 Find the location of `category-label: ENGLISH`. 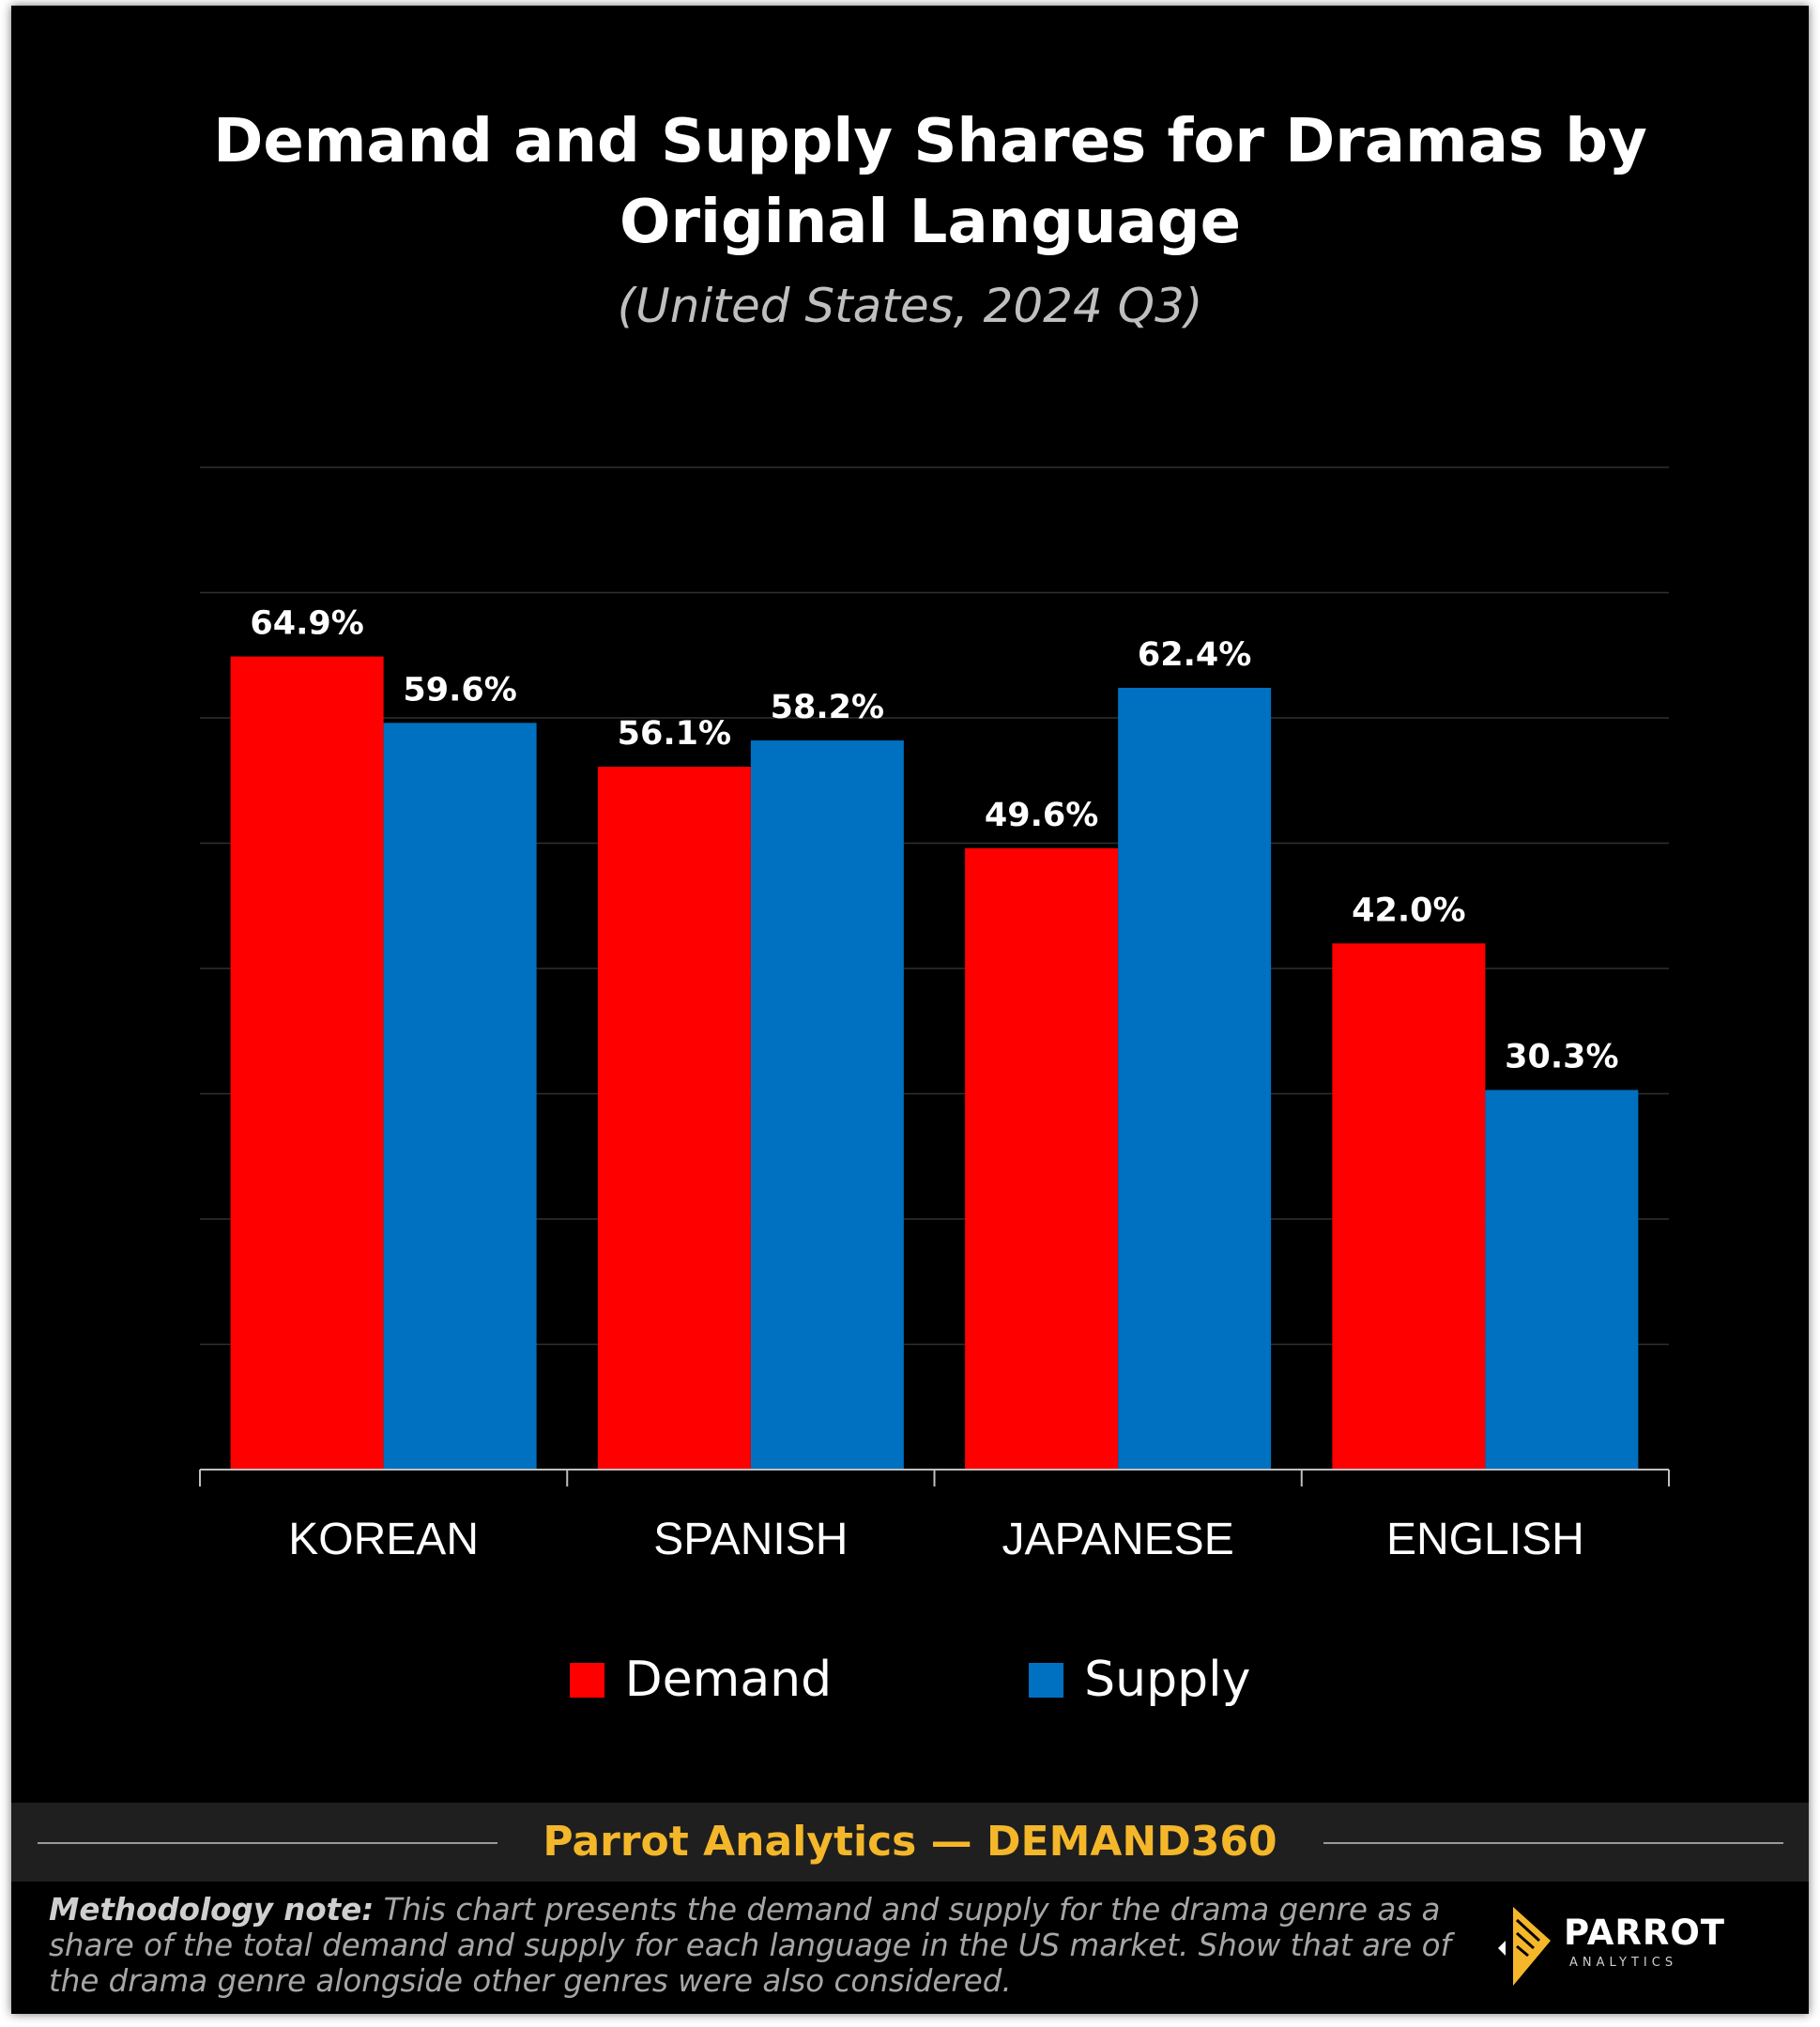

category-label: ENGLISH is located at coordinates (1485, 1540).